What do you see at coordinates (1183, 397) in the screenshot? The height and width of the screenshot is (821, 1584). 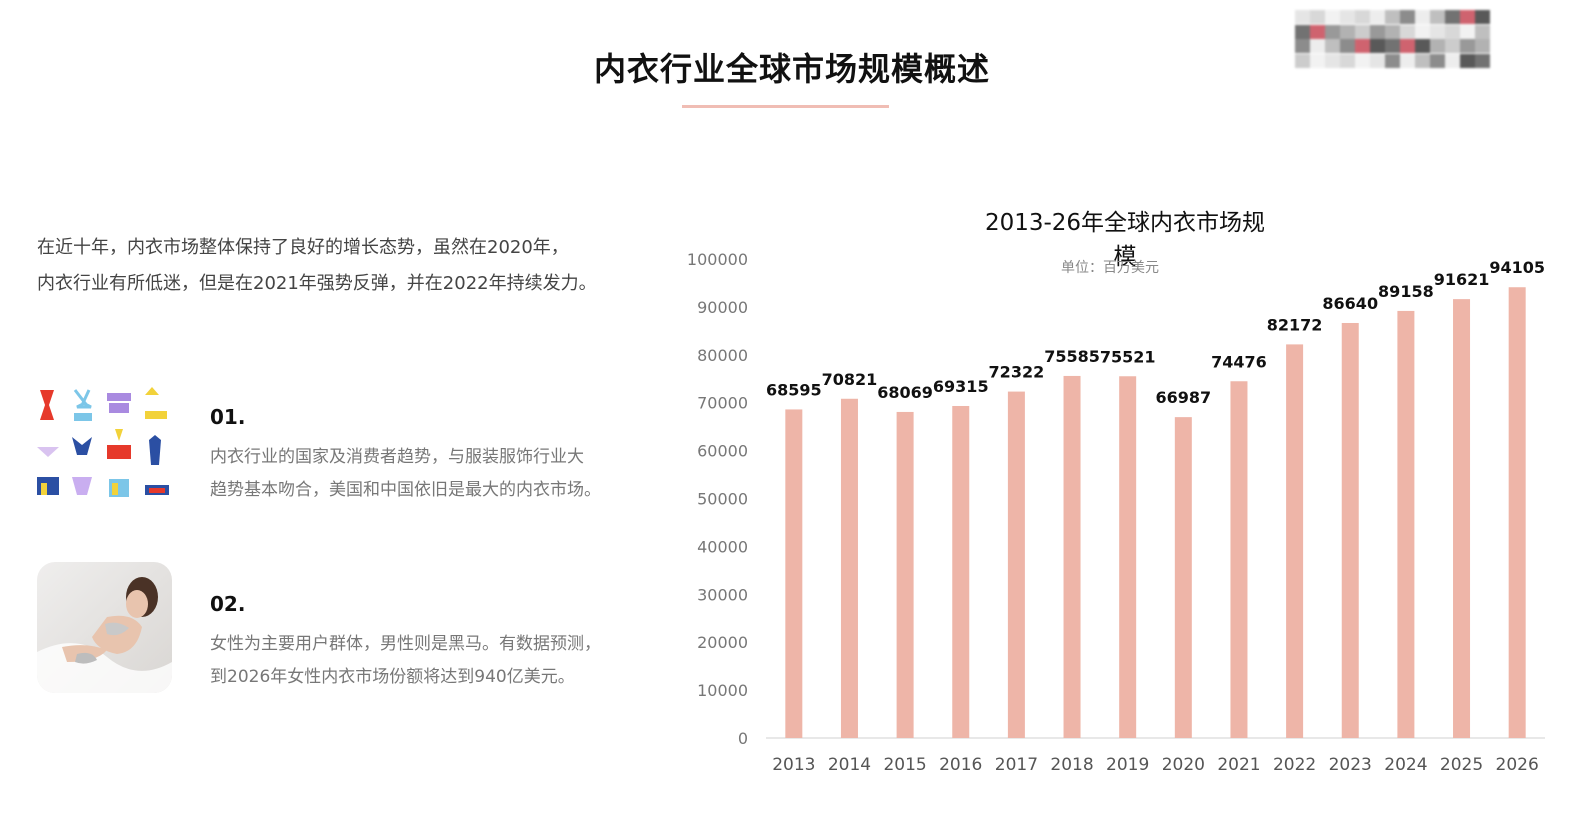 I see `data-label: 66987` at bounding box center [1183, 397].